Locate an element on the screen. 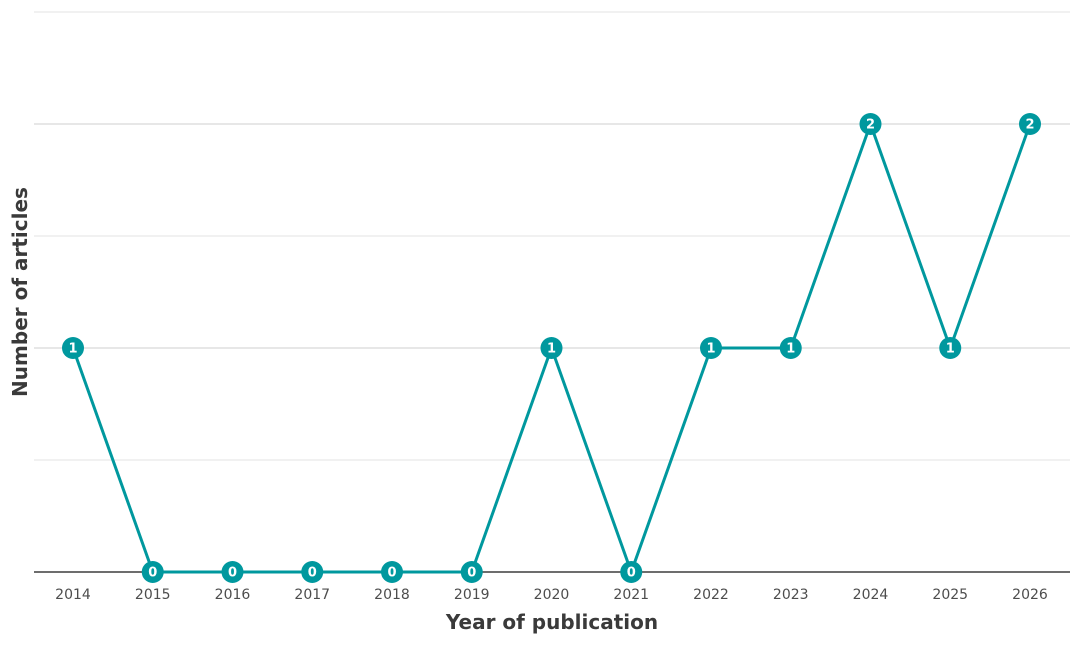  y-axis-title: Number of articles is located at coordinates (20, 292).